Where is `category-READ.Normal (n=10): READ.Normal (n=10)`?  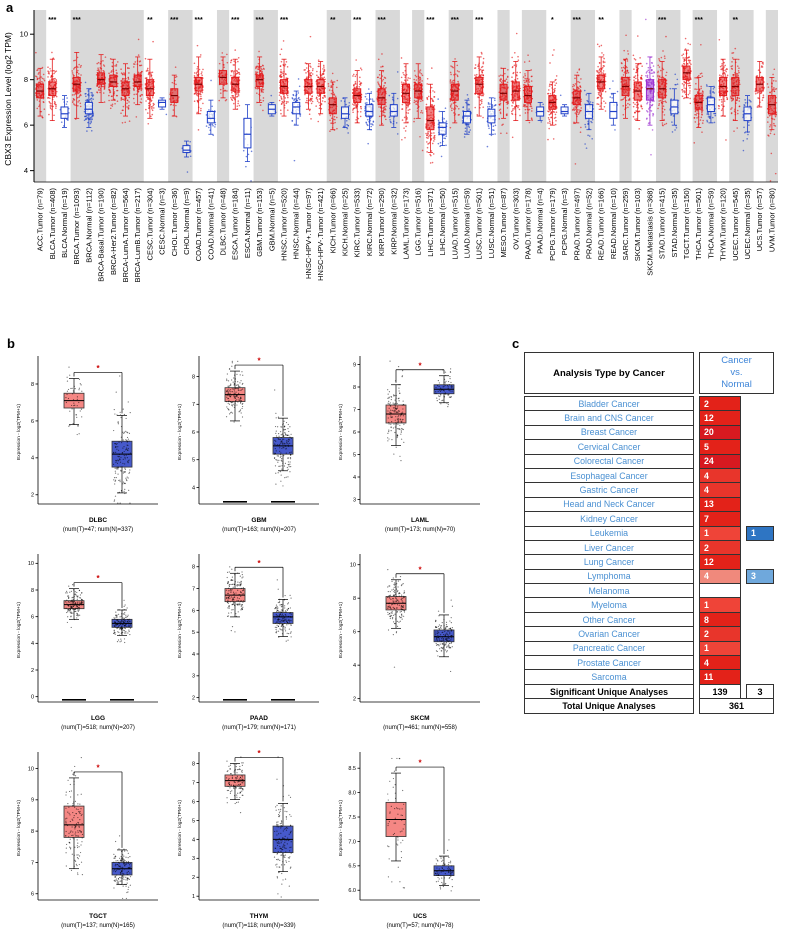
category-READ.Normal (n=10): READ.Normal (n=10) is located at coordinates (614, 169).